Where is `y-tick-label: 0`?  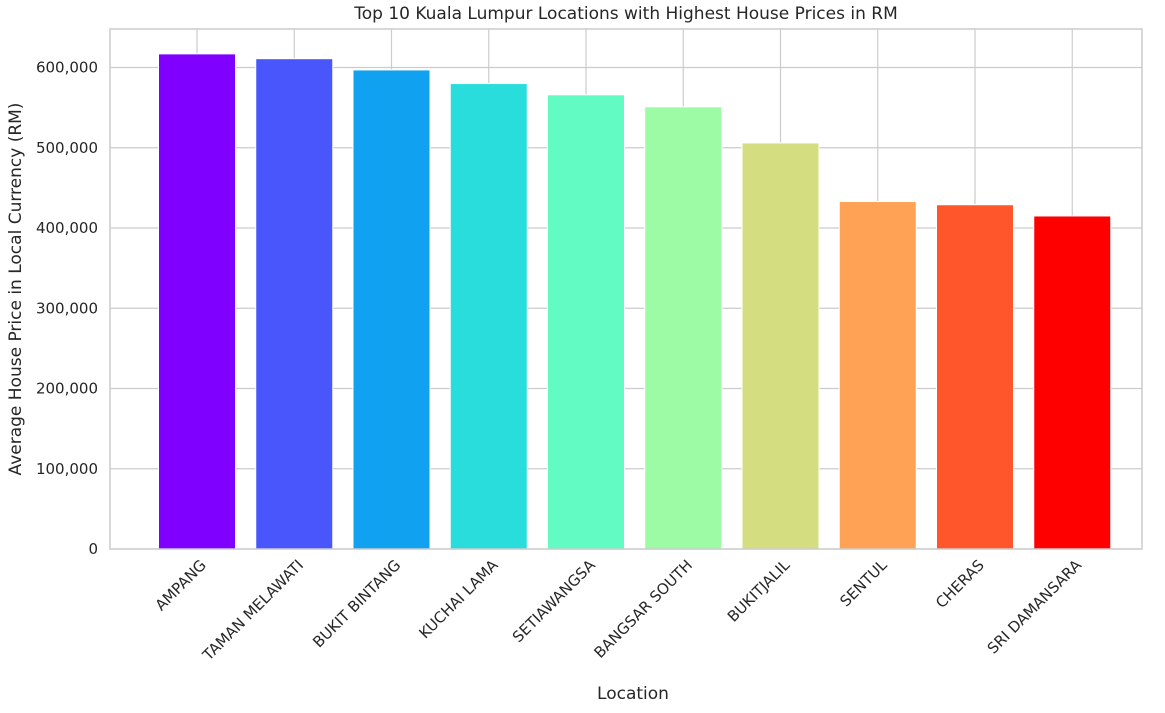 y-tick-label: 0 is located at coordinates (93, 549).